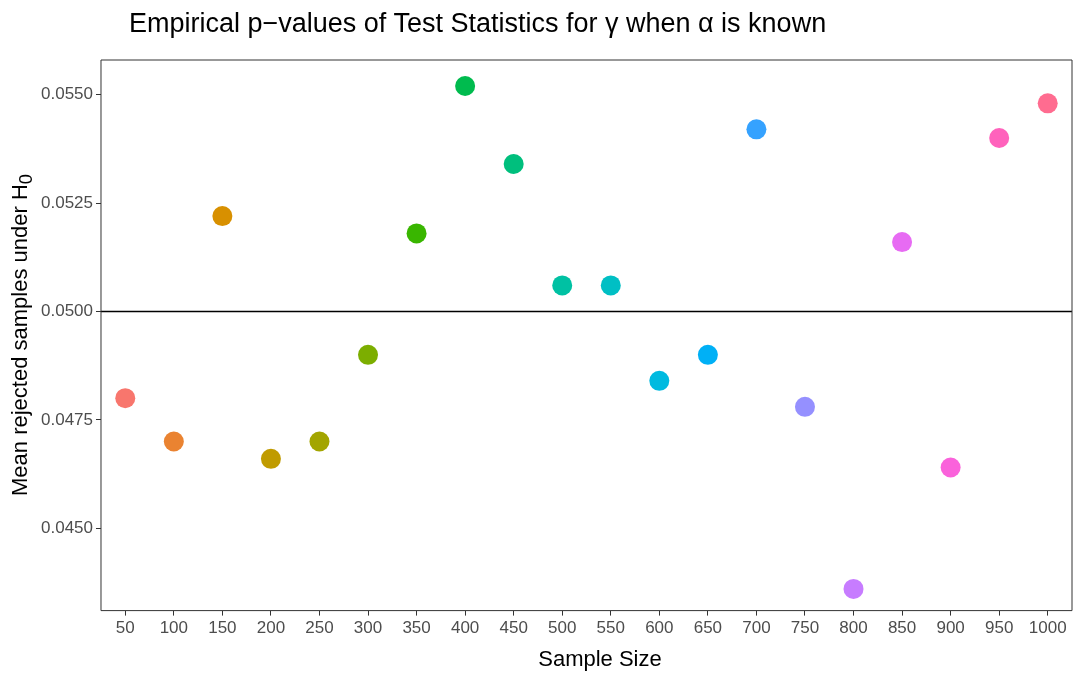  What do you see at coordinates (708, 628) in the screenshot?
I see `x-tick-label: 650` at bounding box center [708, 628].